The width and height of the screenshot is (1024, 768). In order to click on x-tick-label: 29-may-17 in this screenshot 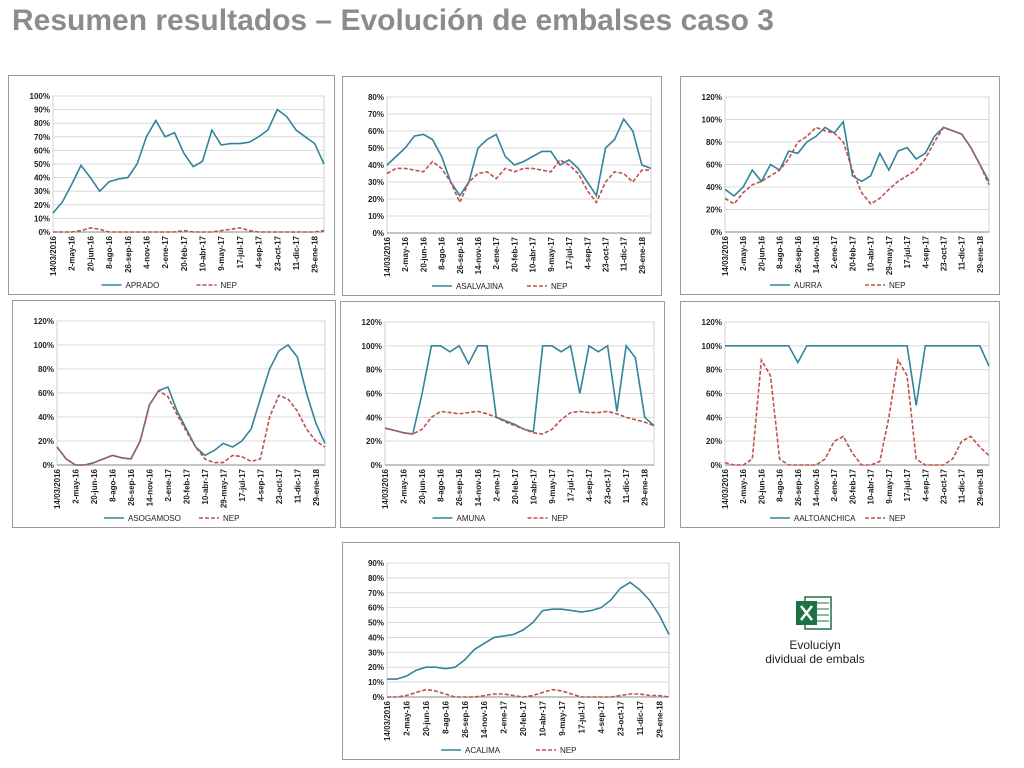, I will do `click(223, 488)`.